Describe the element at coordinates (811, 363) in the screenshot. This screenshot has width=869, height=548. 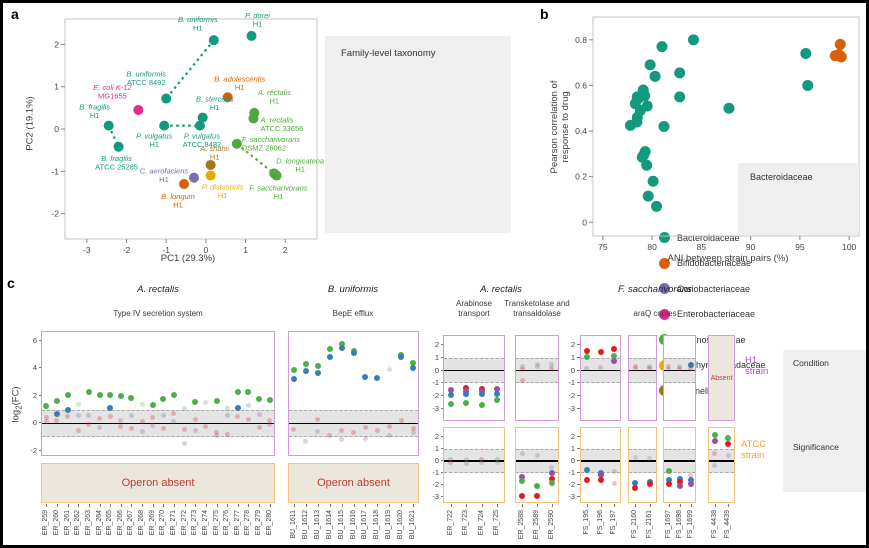
I see `condition-legend-title: Condition` at that location.